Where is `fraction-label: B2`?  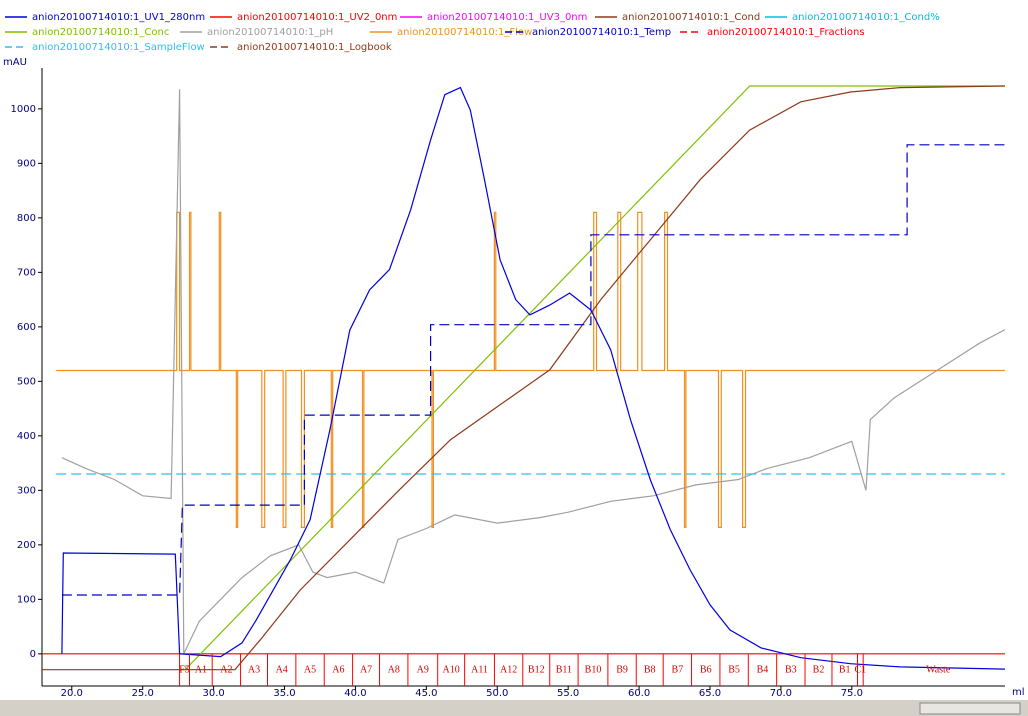
fraction-label: B2 is located at coordinates (819, 669).